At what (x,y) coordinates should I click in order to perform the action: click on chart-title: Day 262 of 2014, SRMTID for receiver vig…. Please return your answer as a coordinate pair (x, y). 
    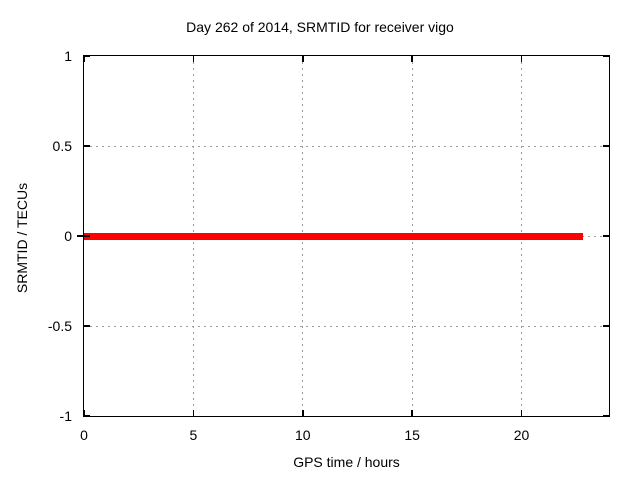
    Looking at the image, I should click on (320, 27).